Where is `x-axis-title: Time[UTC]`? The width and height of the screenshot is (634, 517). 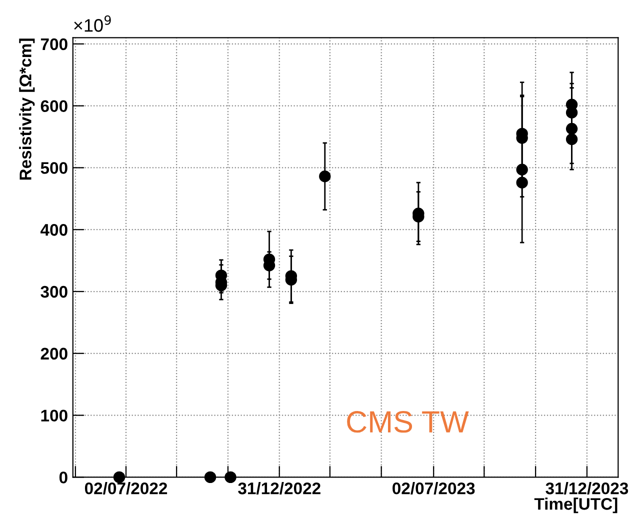 x-axis-title: Time[UTC] is located at coordinates (576, 506).